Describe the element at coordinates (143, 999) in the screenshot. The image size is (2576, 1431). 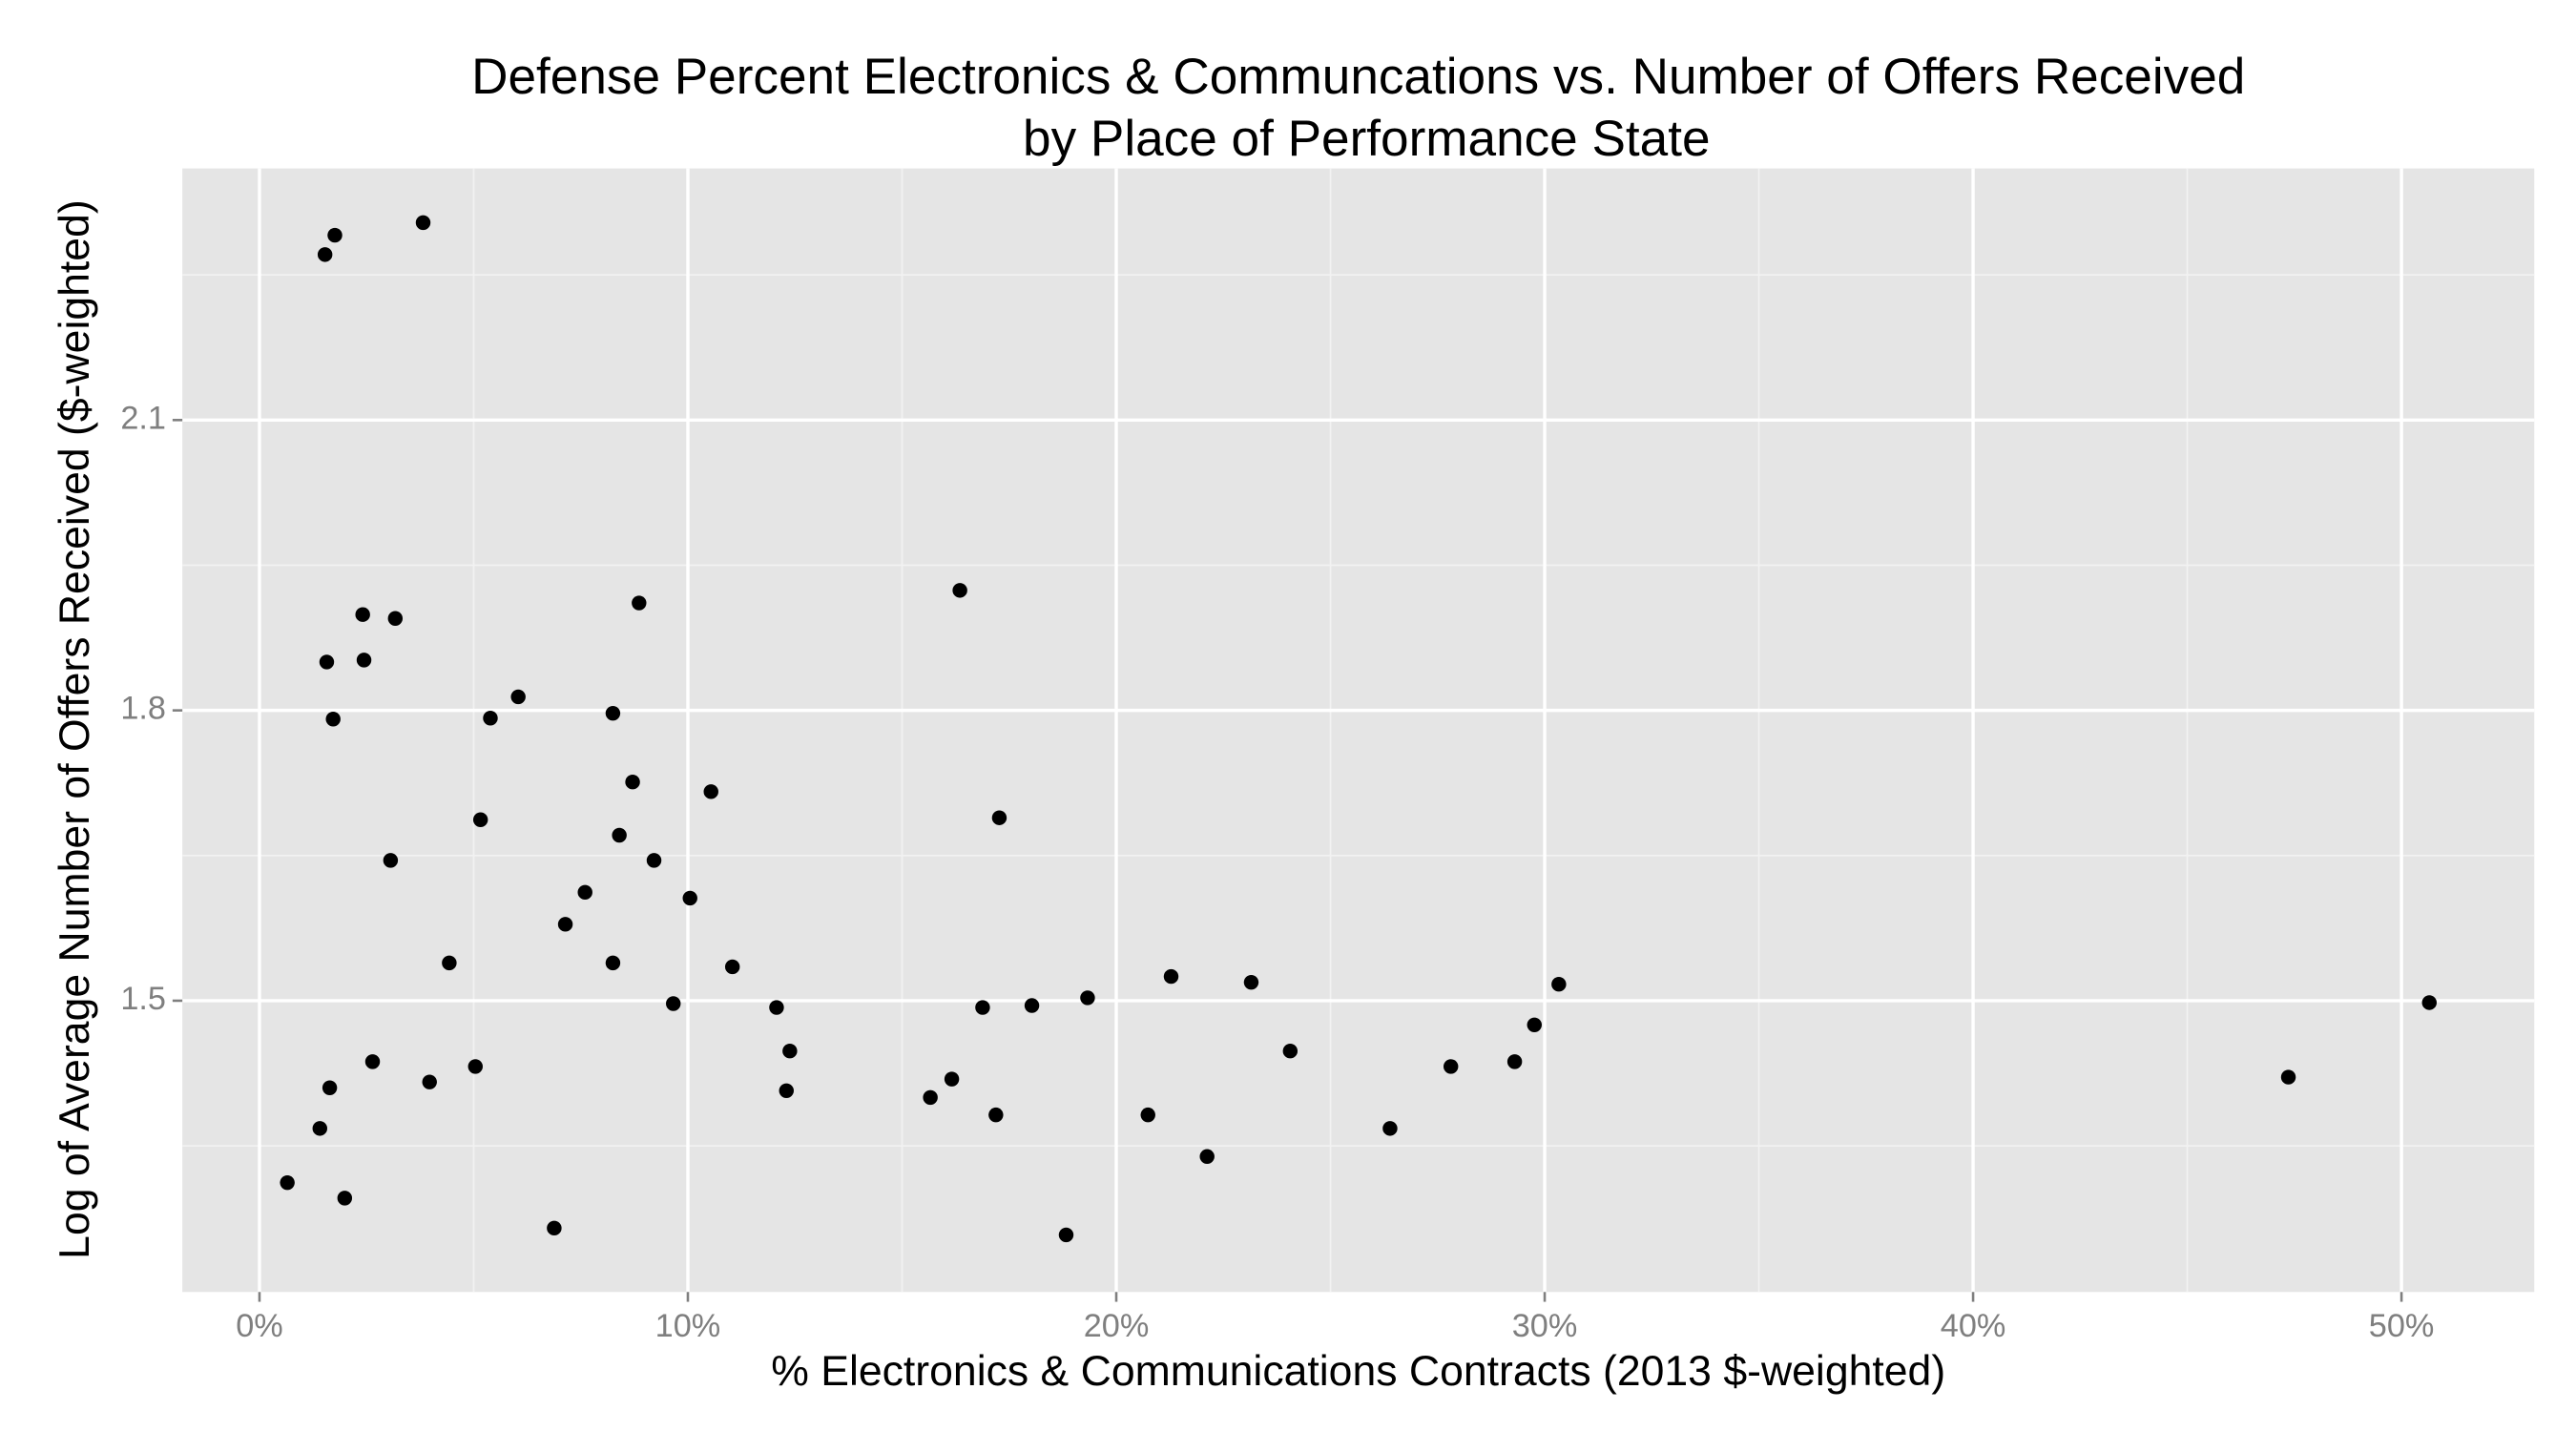
I see `y-tick-label: 1.5` at that location.